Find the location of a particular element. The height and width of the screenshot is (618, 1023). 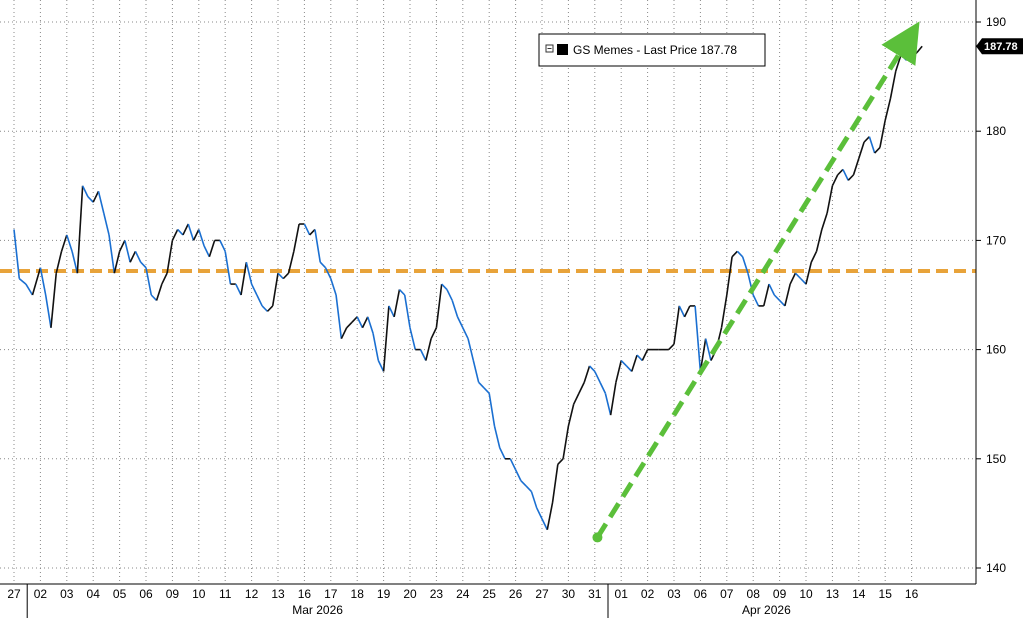

y-tick-label: 170 is located at coordinates (996, 240).